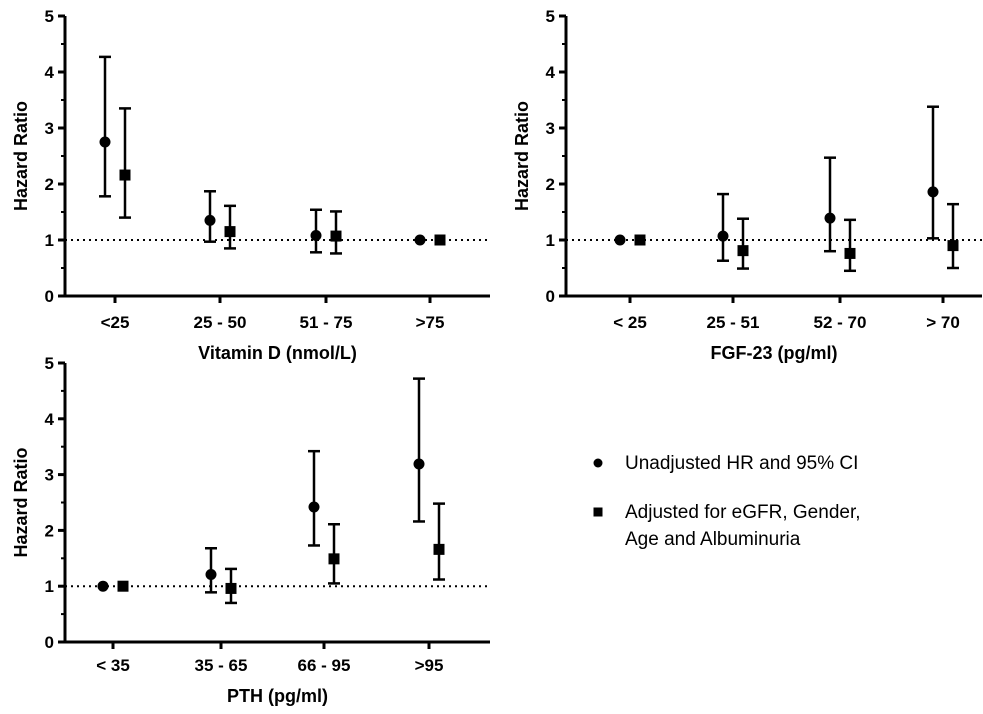 The width and height of the screenshot is (983, 714). Describe the element at coordinates (326, 322) in the screenshot. I see `x-tick-label: 51 - 75` at that location.